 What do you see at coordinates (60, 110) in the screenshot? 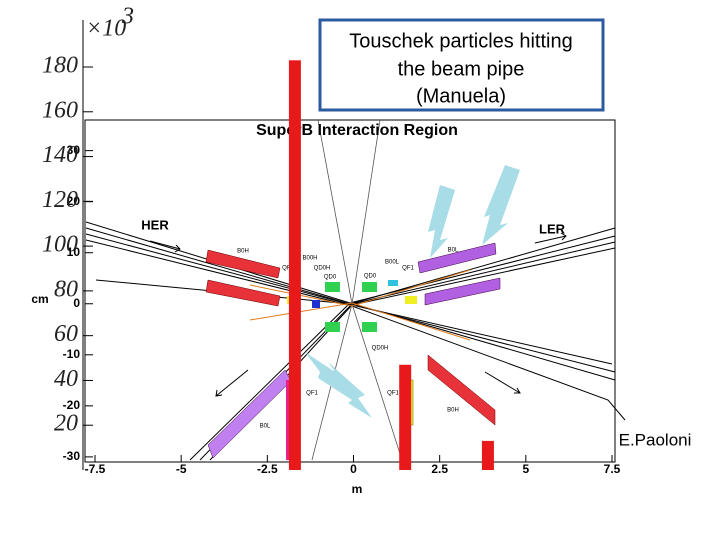
I see `hist-tick-label: 160` at bounding box center [60, 110].